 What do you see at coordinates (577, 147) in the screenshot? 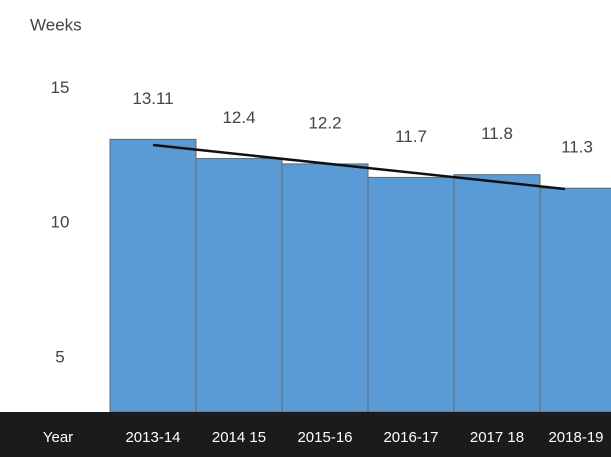
I see `value-label: 11.3` at bounding box center [577, 147].